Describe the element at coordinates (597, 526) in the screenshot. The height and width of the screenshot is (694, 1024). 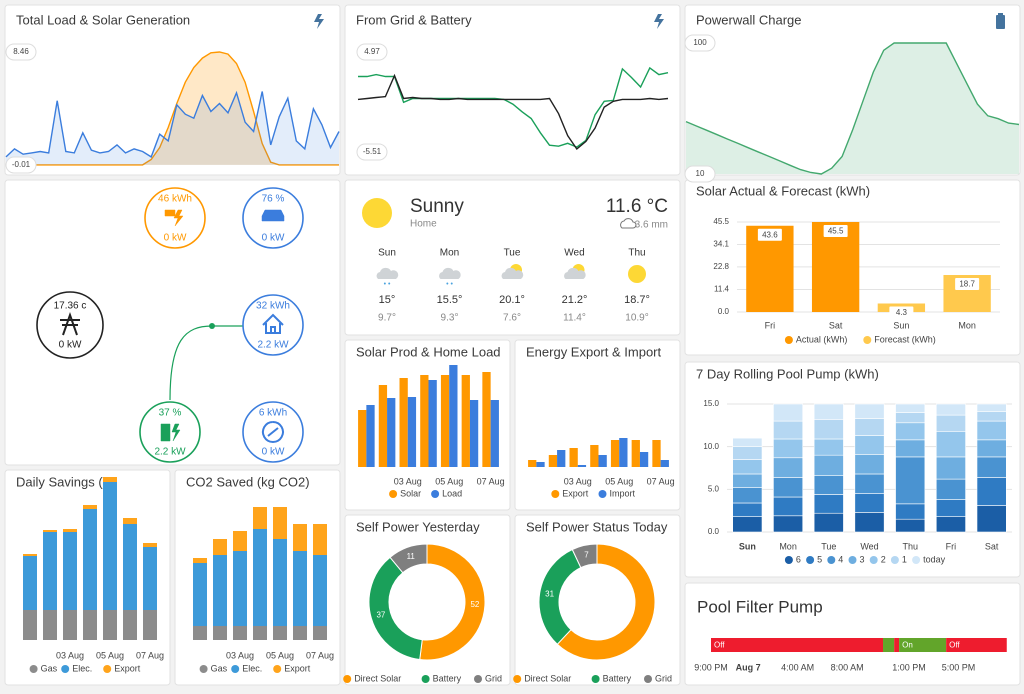
I see `card-title: Self Power Status Today` at that location.